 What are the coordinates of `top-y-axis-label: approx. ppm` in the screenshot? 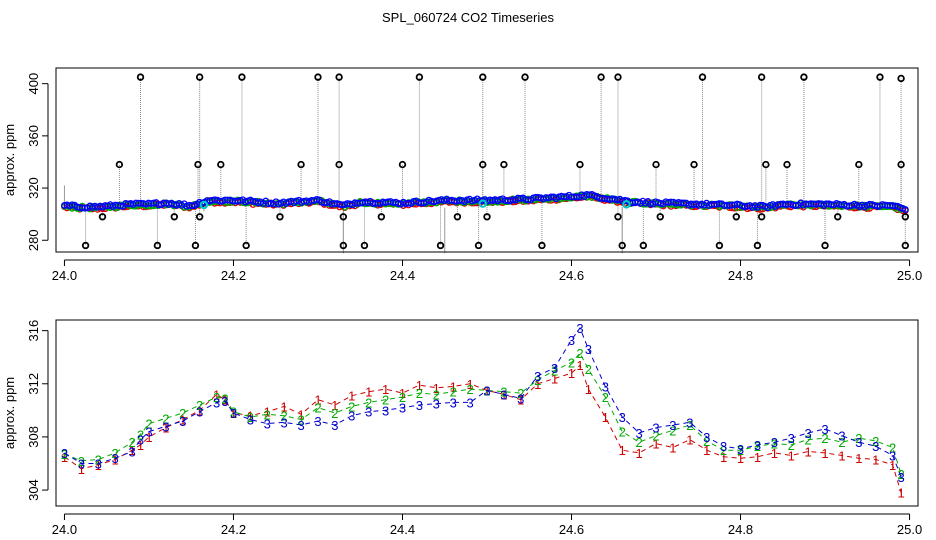 It's located at (9, 160).